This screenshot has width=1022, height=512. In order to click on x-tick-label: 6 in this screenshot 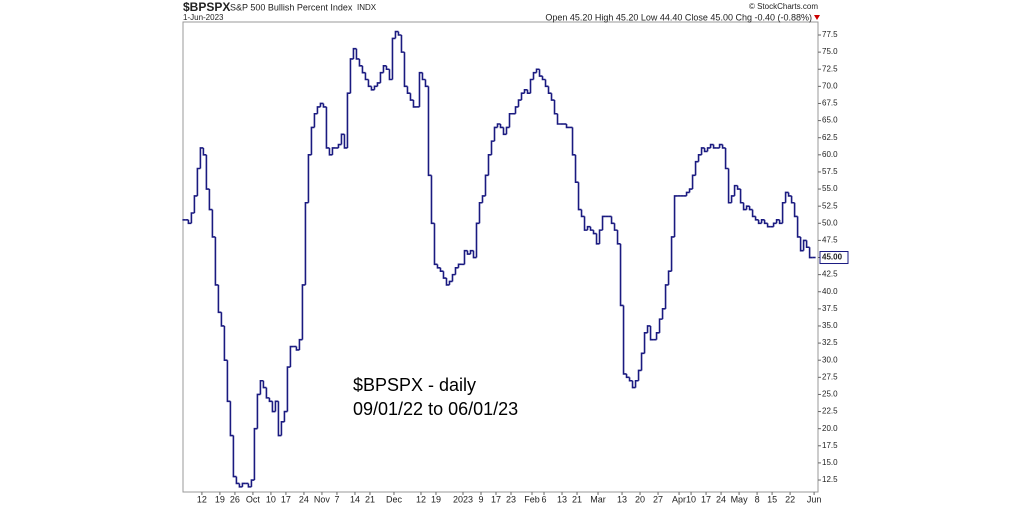, I will do `click(544, 499)`.